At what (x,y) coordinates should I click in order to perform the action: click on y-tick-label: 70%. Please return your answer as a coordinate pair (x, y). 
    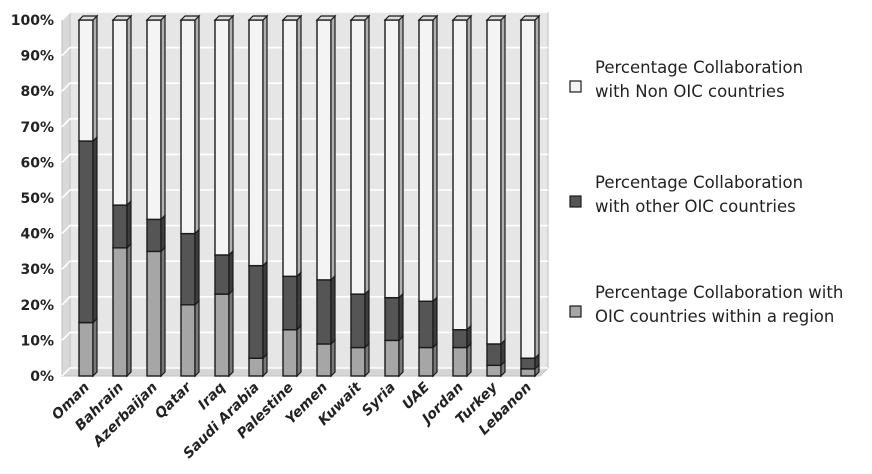
    Looking at the image, I should click on (37, 128).